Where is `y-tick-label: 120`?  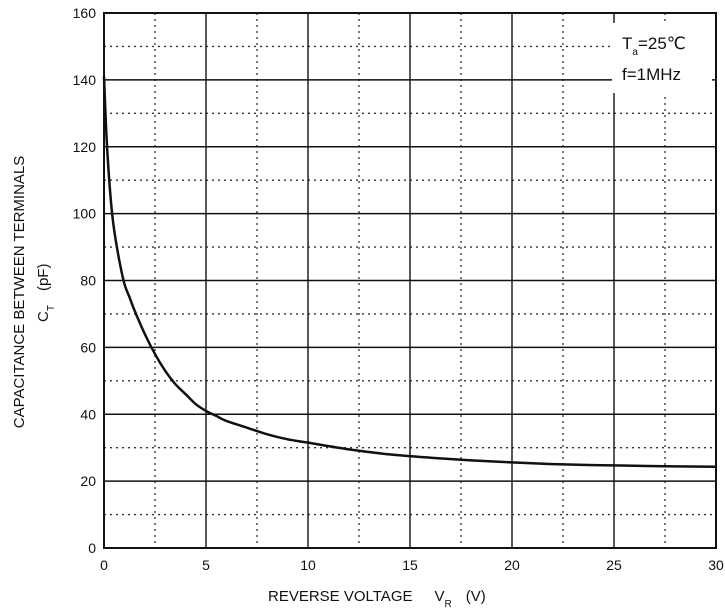
y-tick-label: 120 is located at coordinates (85, 147).